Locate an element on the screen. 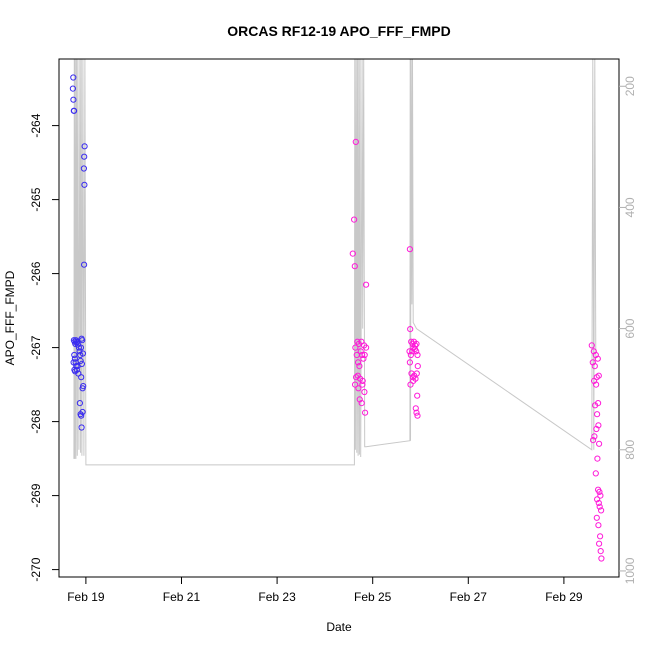 This screenshot has width=650, height=650. x-tick-label: Feb 29 is located at coordinates (564, 597).